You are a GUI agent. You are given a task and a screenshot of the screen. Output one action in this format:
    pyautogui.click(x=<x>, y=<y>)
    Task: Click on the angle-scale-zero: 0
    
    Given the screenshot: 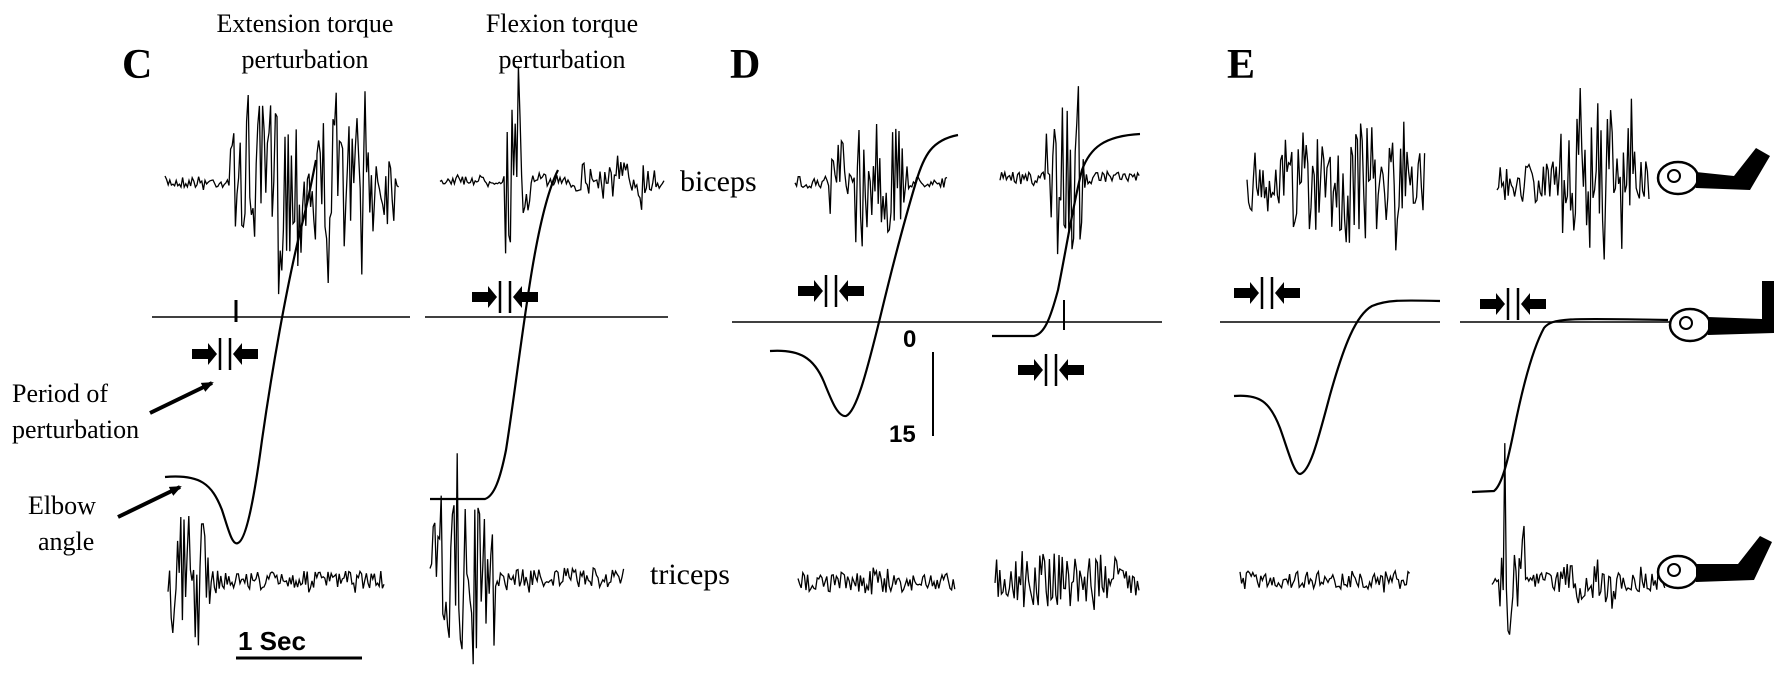 What is the action you would take?
    pyautogui.click(x=909, y=339)
    